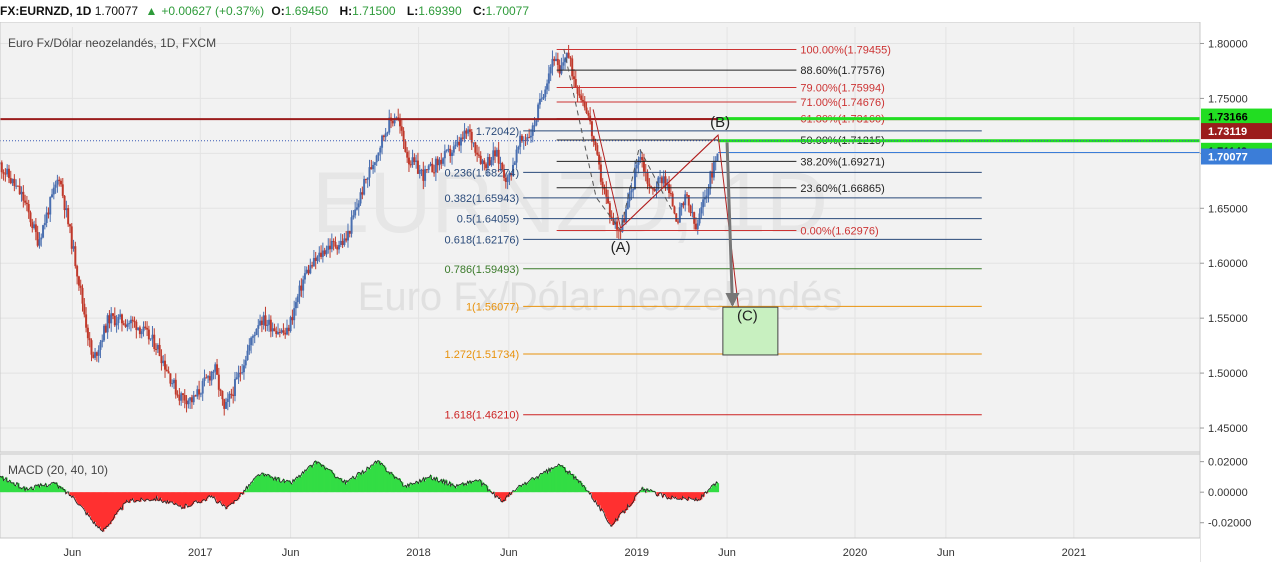  What do you see at coordinates (35, 11) in the screenshot?
I see `symbol-name: FX:EURNZD` at bounding box center [35, 11].